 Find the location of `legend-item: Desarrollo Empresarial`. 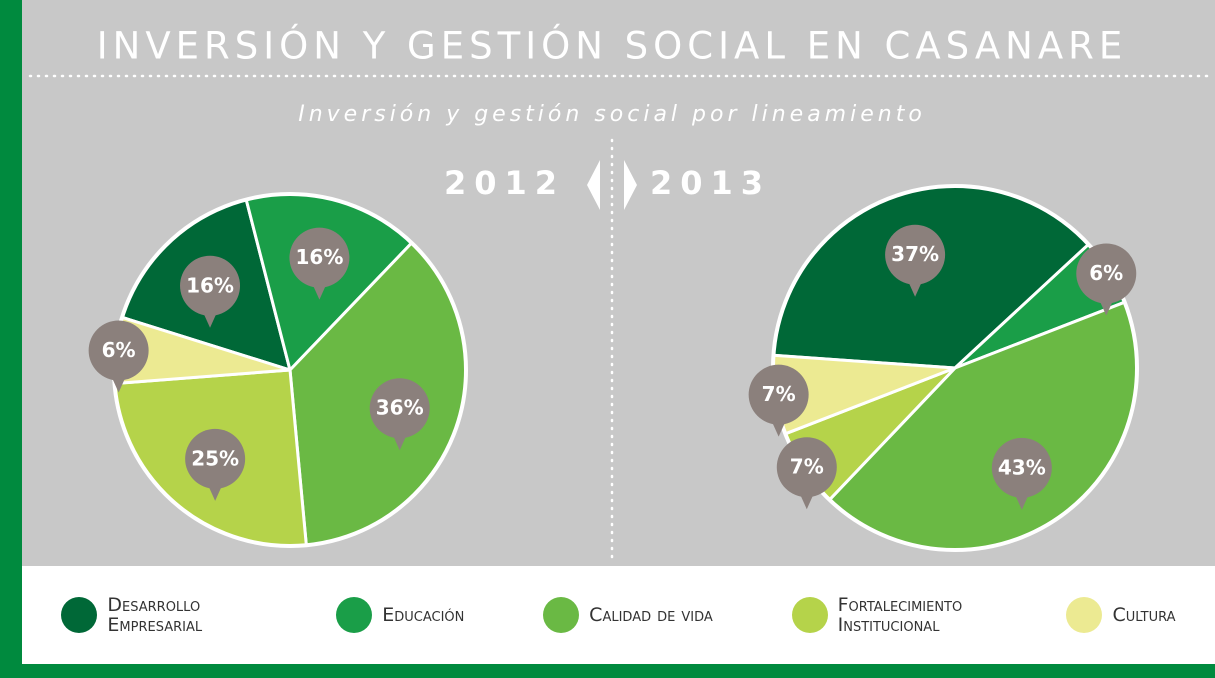

legend-item: Desarrollo Empresarial is located at coordinates (159, 615).